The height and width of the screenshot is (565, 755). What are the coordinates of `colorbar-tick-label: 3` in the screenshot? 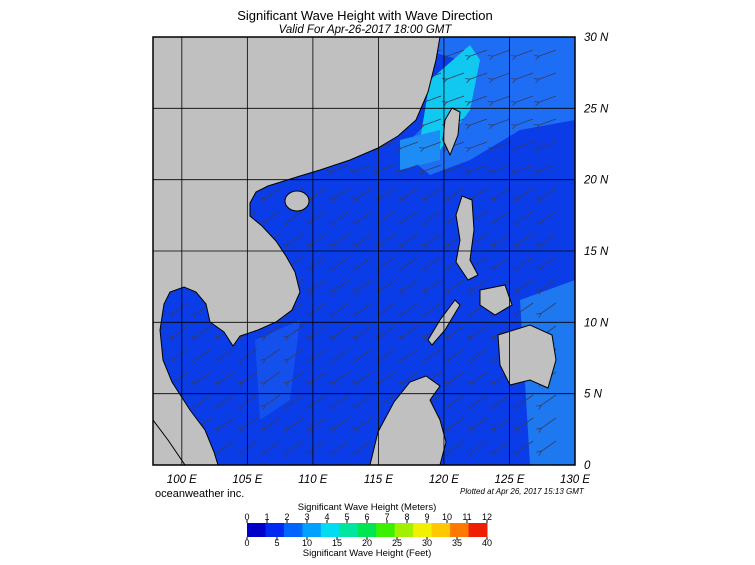 It's located at (306, 517).